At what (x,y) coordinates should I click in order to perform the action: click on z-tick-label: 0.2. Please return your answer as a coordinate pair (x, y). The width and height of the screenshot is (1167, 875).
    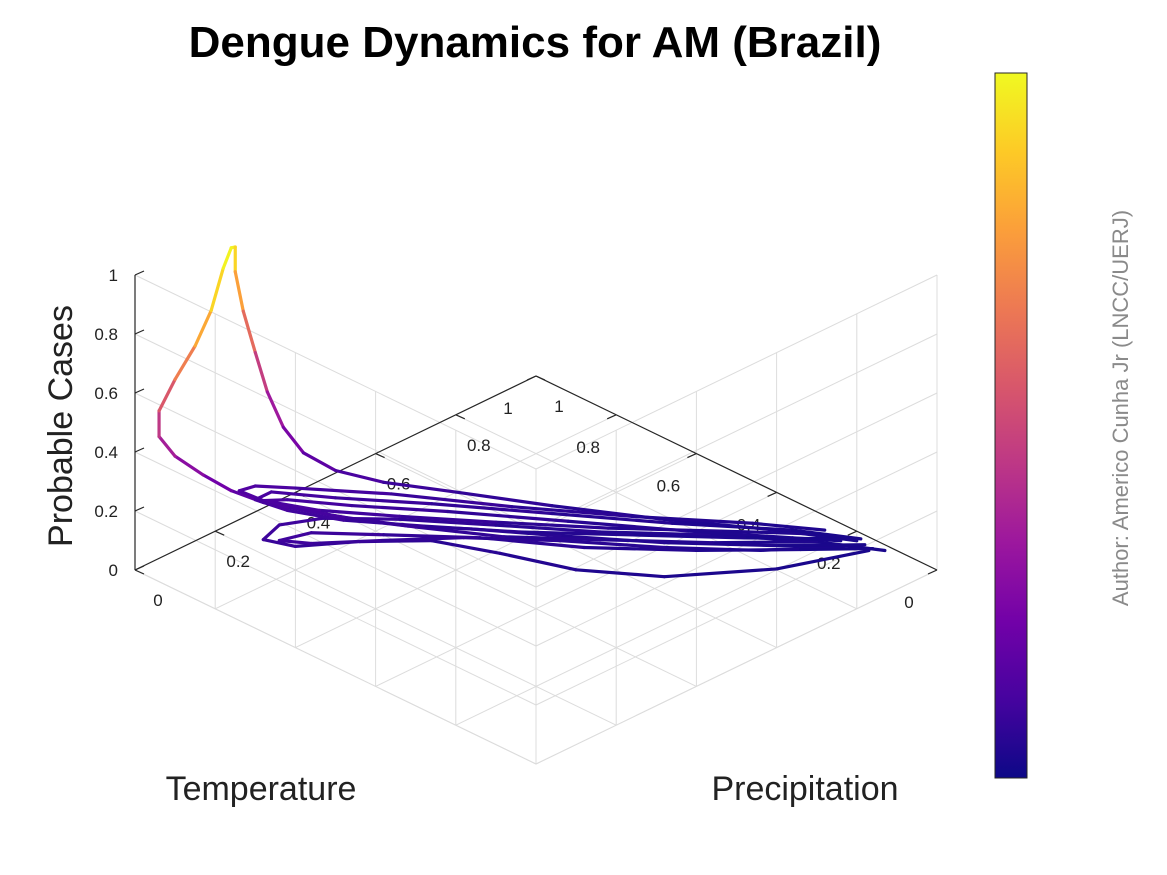
    Looking at the image, I should click on (106, 511).